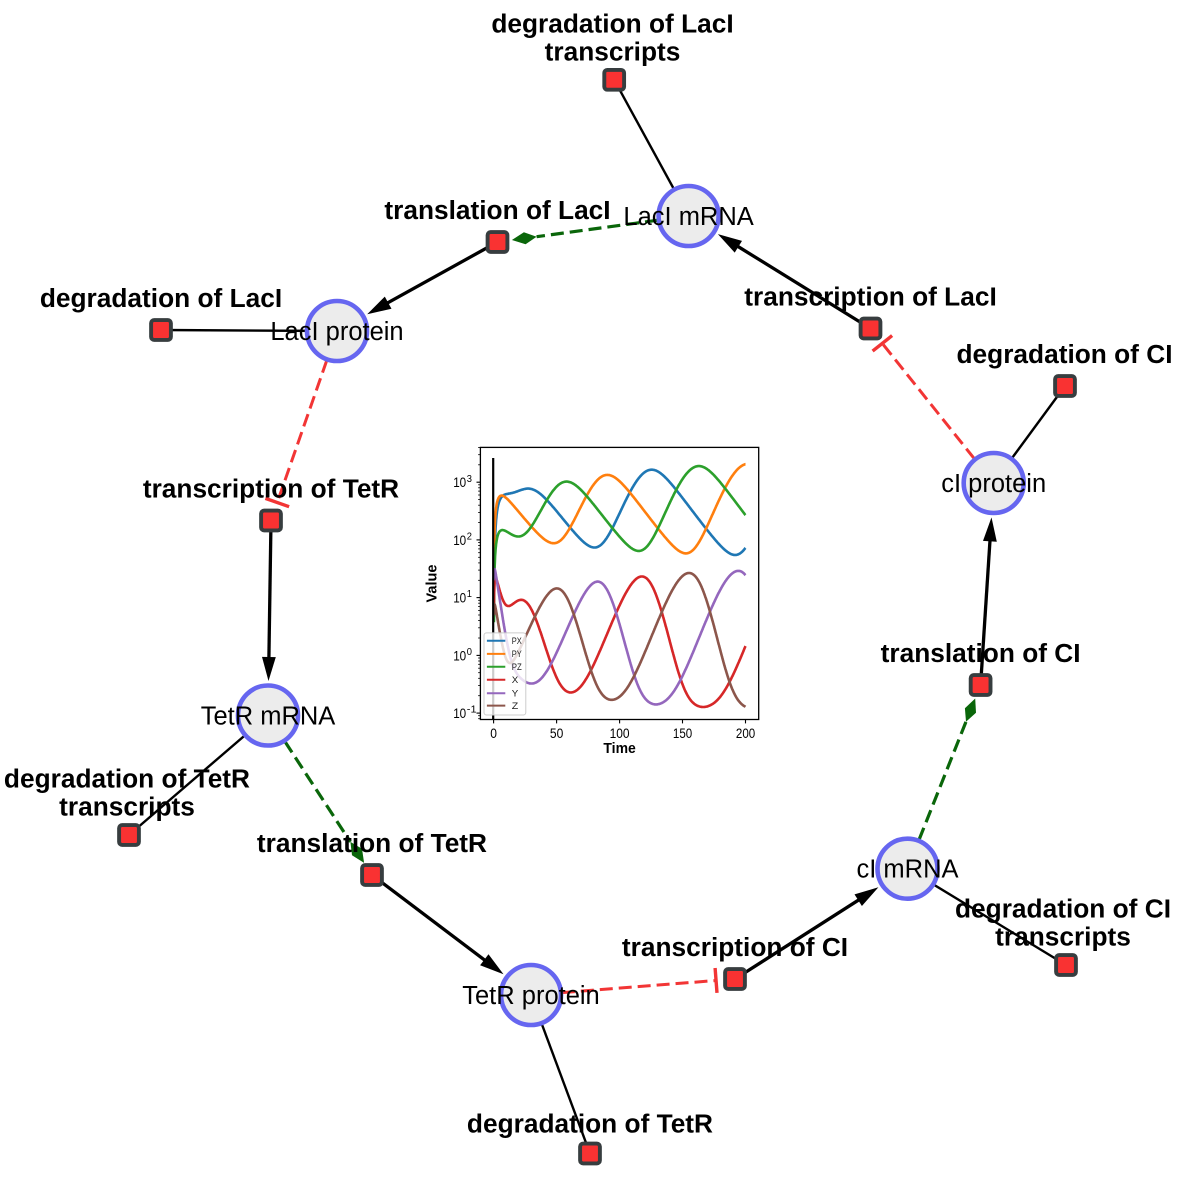 The height and width of the screenshot is (1200, 1189). What do you see at coordinates (683, 733) in the screenshot?
I see `svg-text: 150` at bounding box center [683, 733].